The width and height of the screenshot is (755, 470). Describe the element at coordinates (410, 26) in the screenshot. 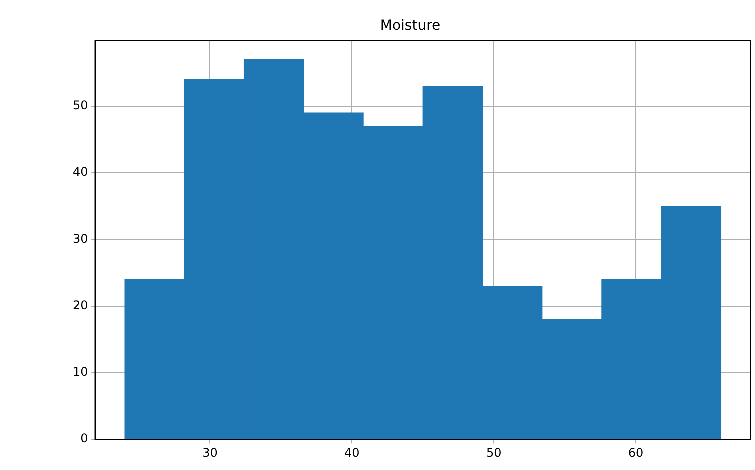

I see `chart-title: Moisture` at that location.